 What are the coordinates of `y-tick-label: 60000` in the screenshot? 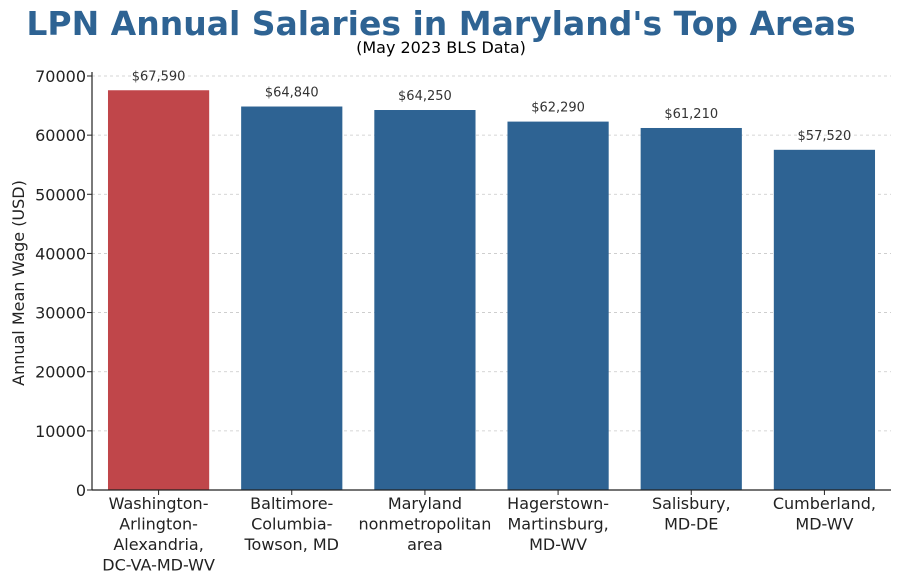 It's located at (60, 135).